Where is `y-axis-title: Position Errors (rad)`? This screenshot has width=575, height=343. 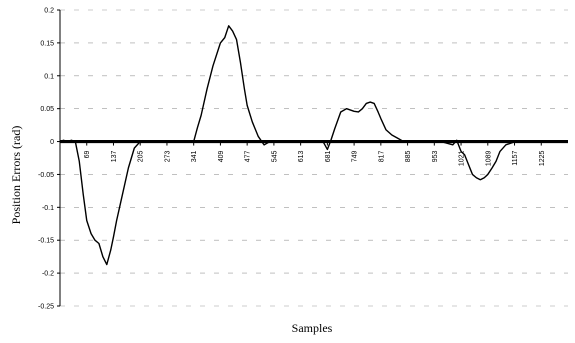
y-axis-title: Position Errors (rad) is located at coordinates (16, 175).